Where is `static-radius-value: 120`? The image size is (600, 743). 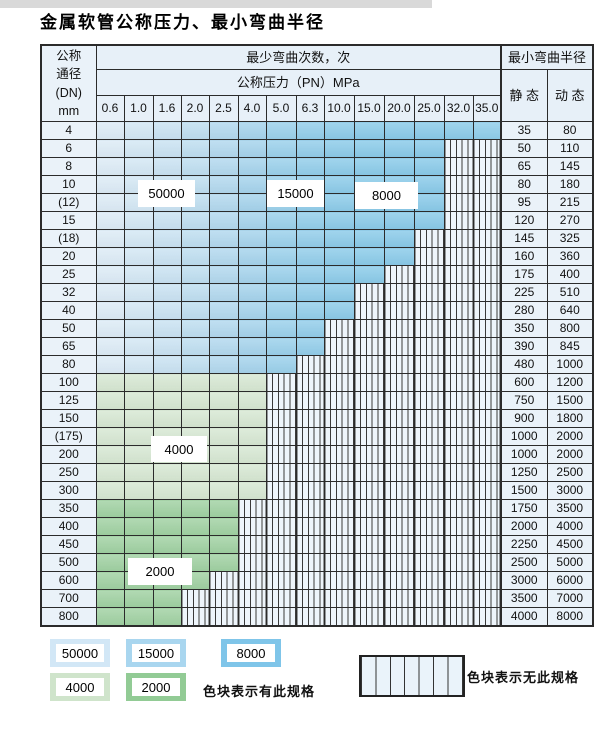 static-radius-value: 120 is located at coordinates (524, 220).